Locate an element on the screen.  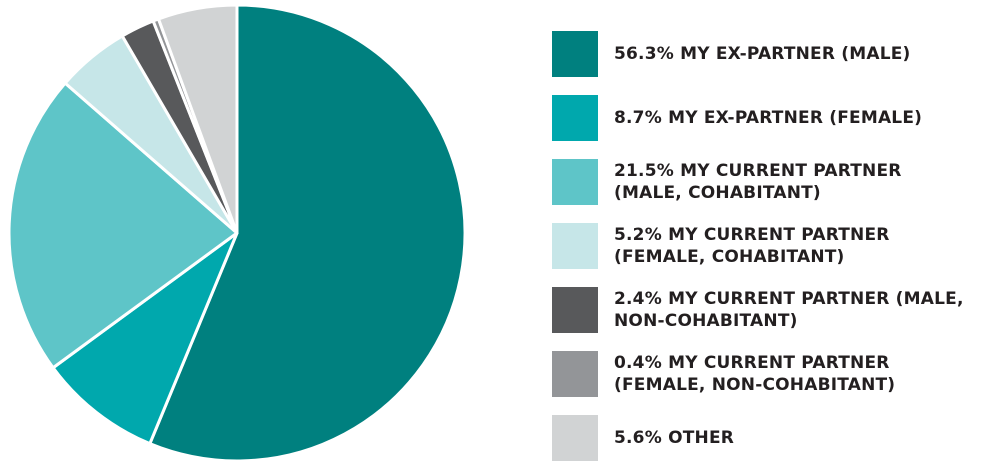
legend-item: 8.7% MY EX-PARTNER (FEMALE) is located at coordinates (758, 118).